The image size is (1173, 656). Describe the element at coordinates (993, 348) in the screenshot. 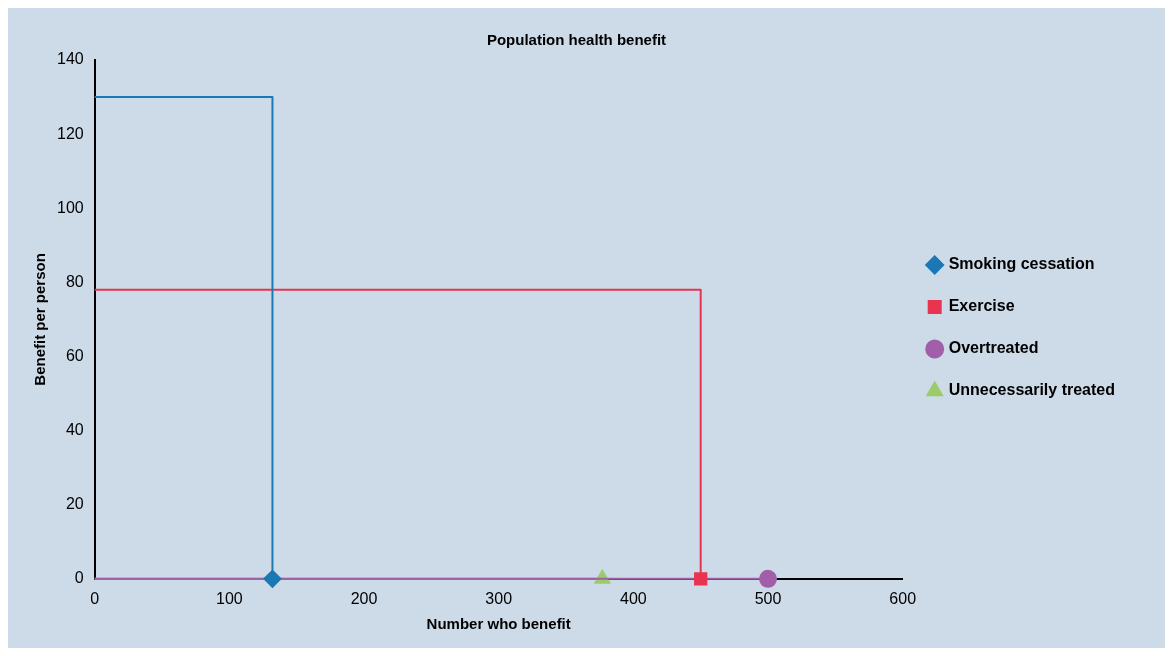

I see `legend-label: Overtreated` at that location.